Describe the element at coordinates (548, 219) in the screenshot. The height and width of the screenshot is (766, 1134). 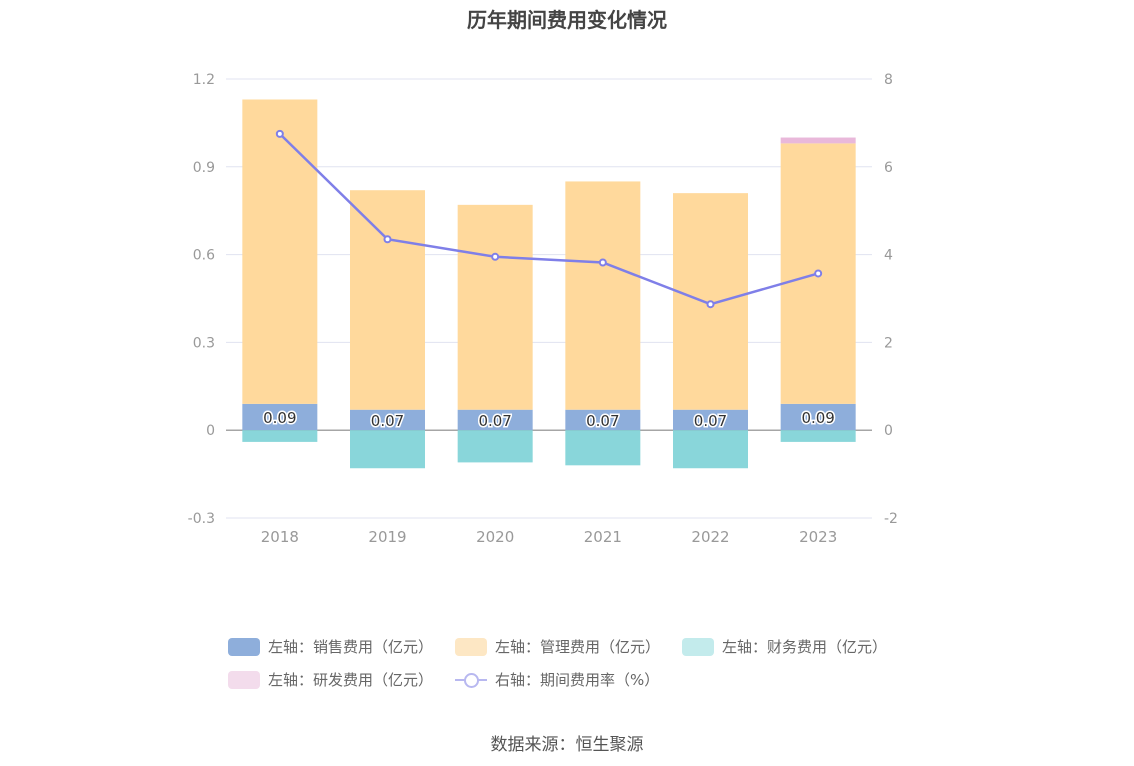
I see `rate-line` at that location.